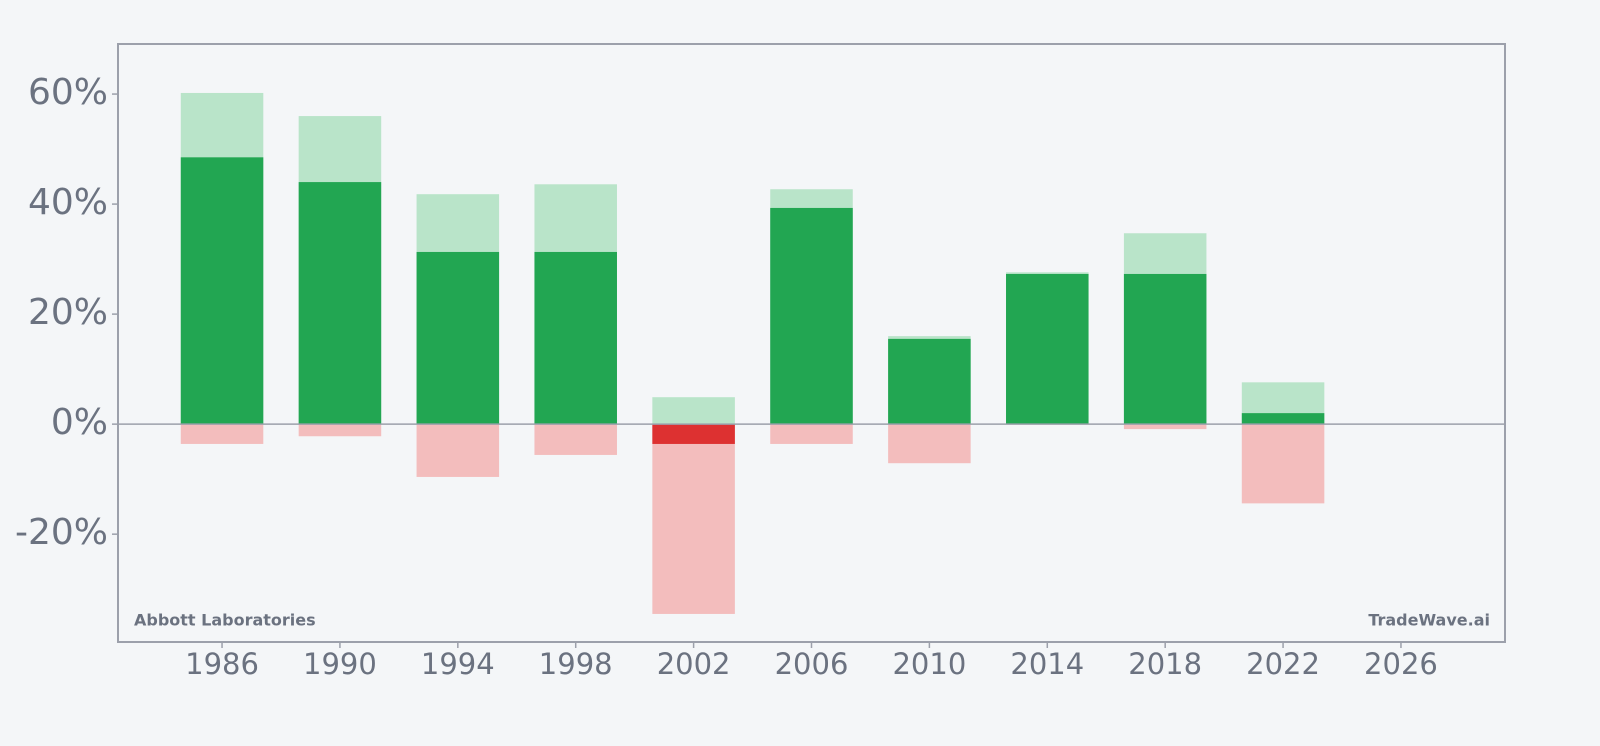 The height and width of the screenshot is (746, 1600). Describe the element at coordinates (1165, 664) in the screenshot. I see `x-tick-label: 2018` at that location.